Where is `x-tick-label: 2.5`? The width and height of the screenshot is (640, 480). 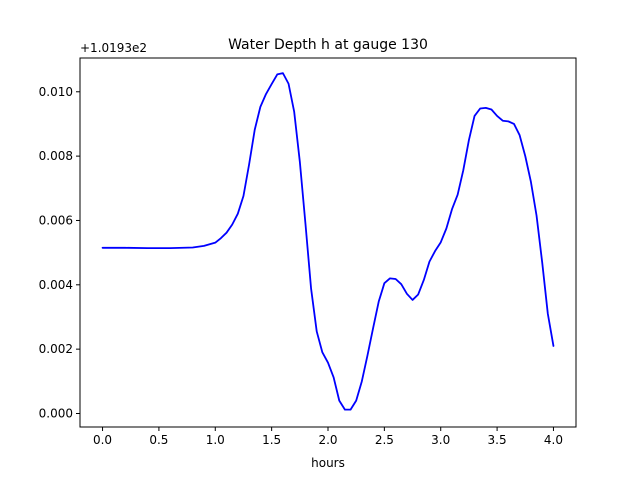 x-tick-label: 2.5 is located at coordinates (384, 440).